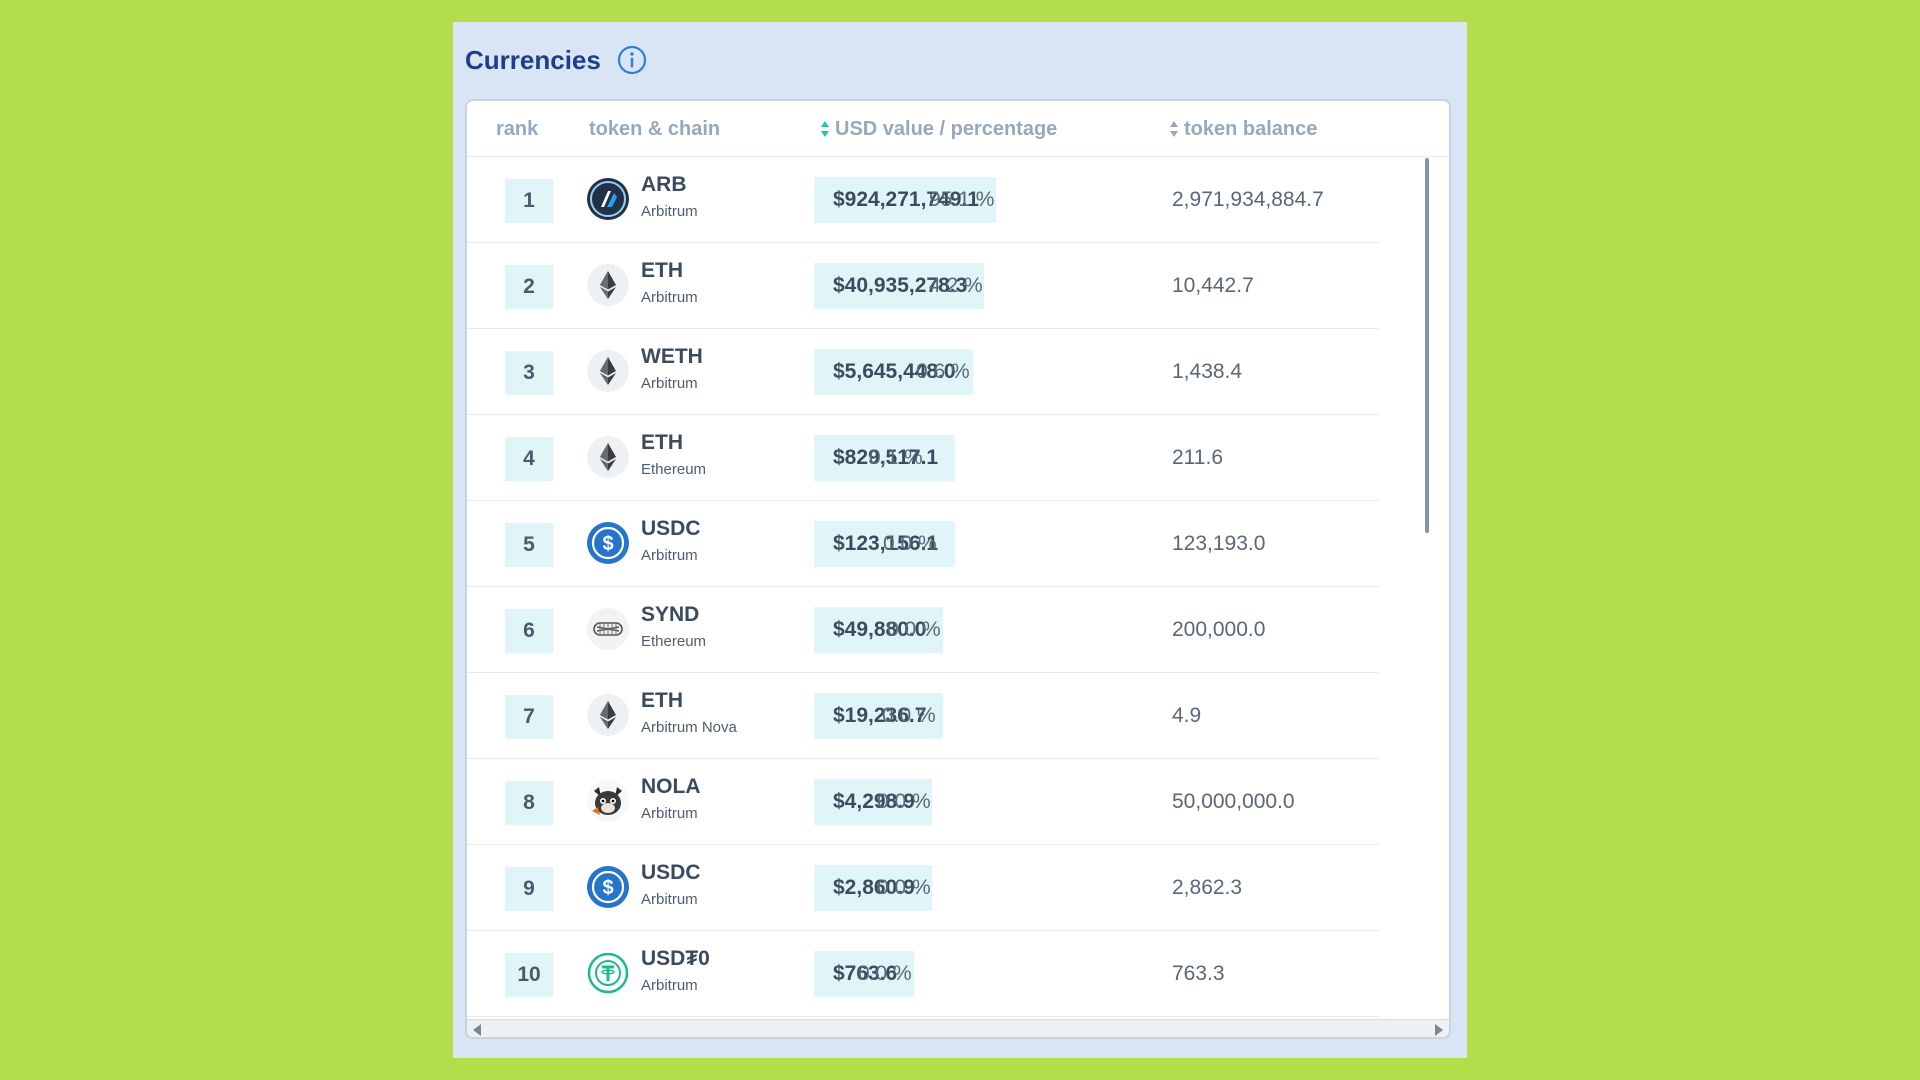  What do you see at coordinates (672, 356) in the screenshot?
I see `token-symbol: WETH` at bounding box center [672, 356].